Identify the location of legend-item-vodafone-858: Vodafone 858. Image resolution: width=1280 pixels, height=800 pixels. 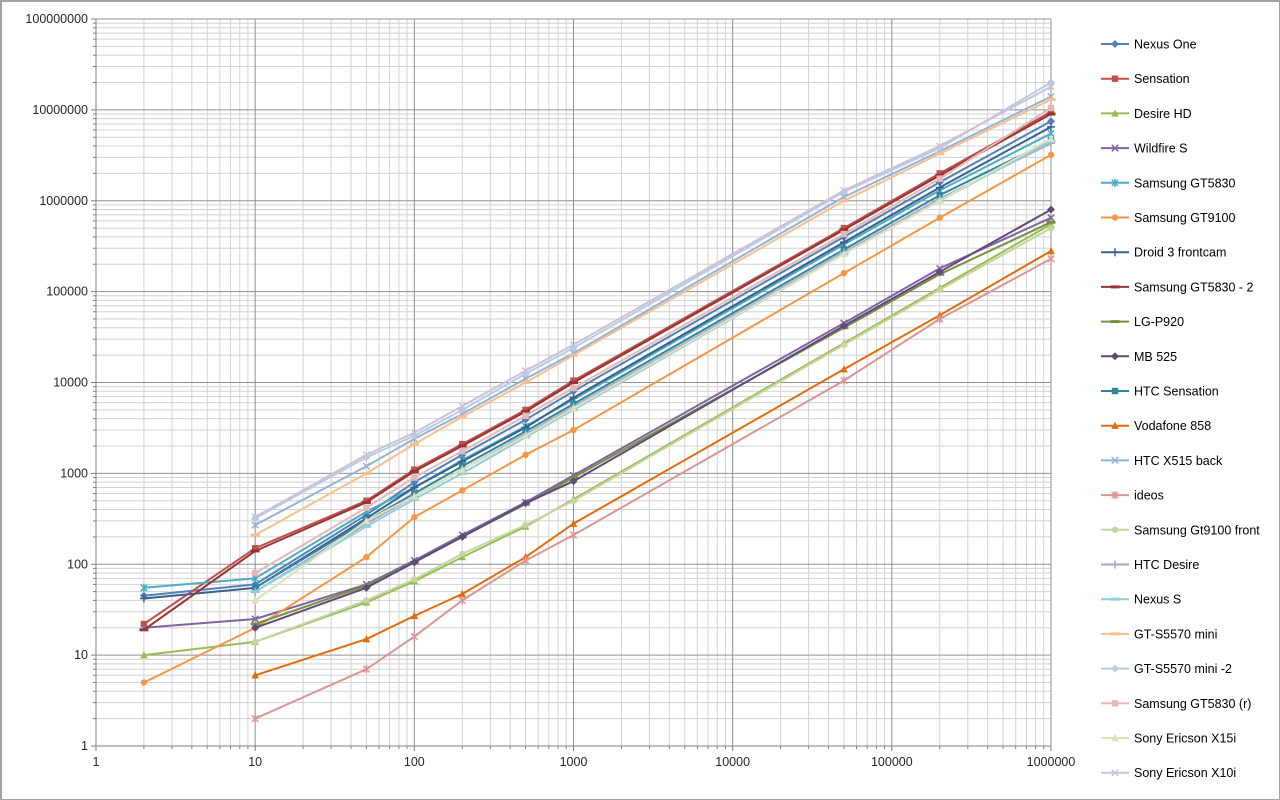
(1156, 426).